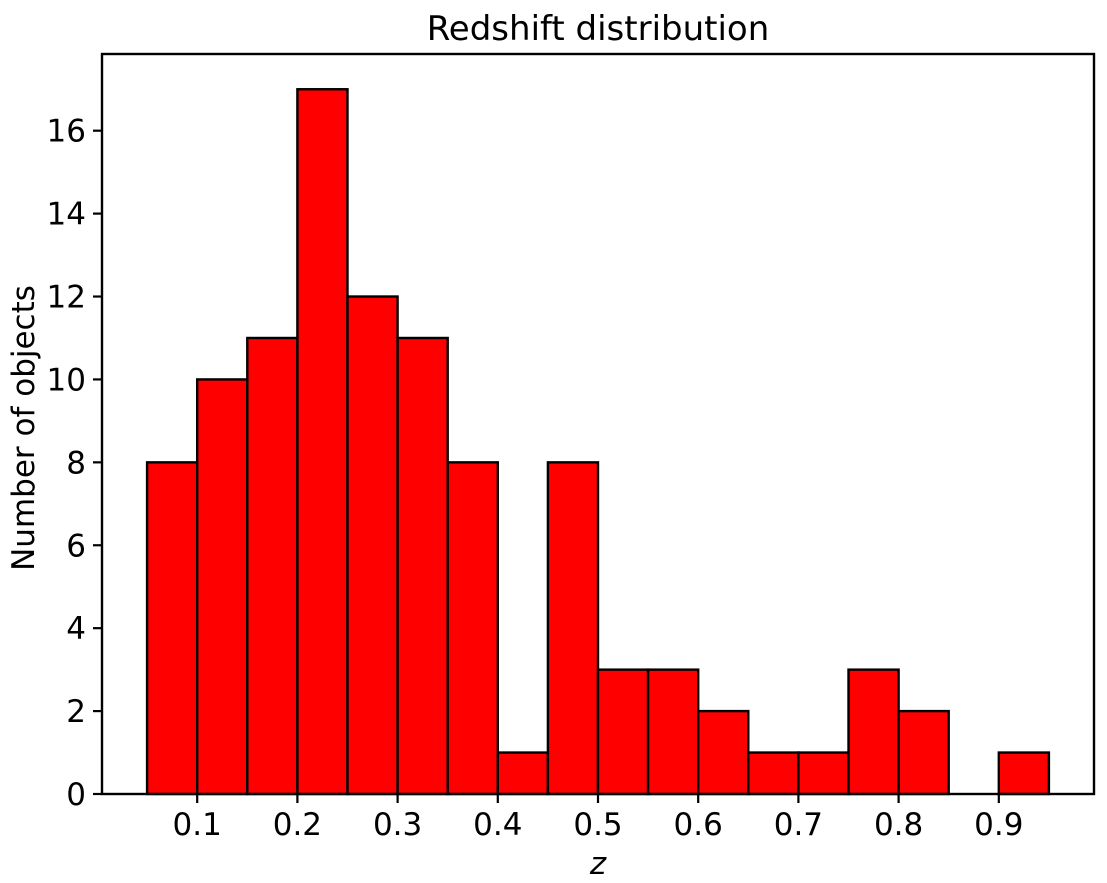 The width and height of the screenshot is (1107, 883). Describe the element at coordinates (66, 380) in the screenshot. I see `y-tick-label: 10` at that location.